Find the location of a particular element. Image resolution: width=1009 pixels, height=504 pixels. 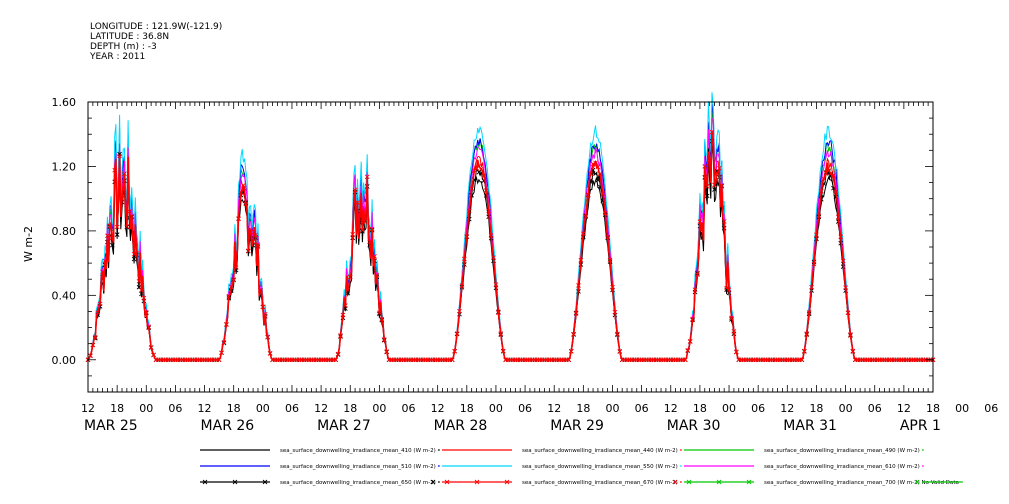

y-tick-label: 0.40 is located at coordinates (64, 295).